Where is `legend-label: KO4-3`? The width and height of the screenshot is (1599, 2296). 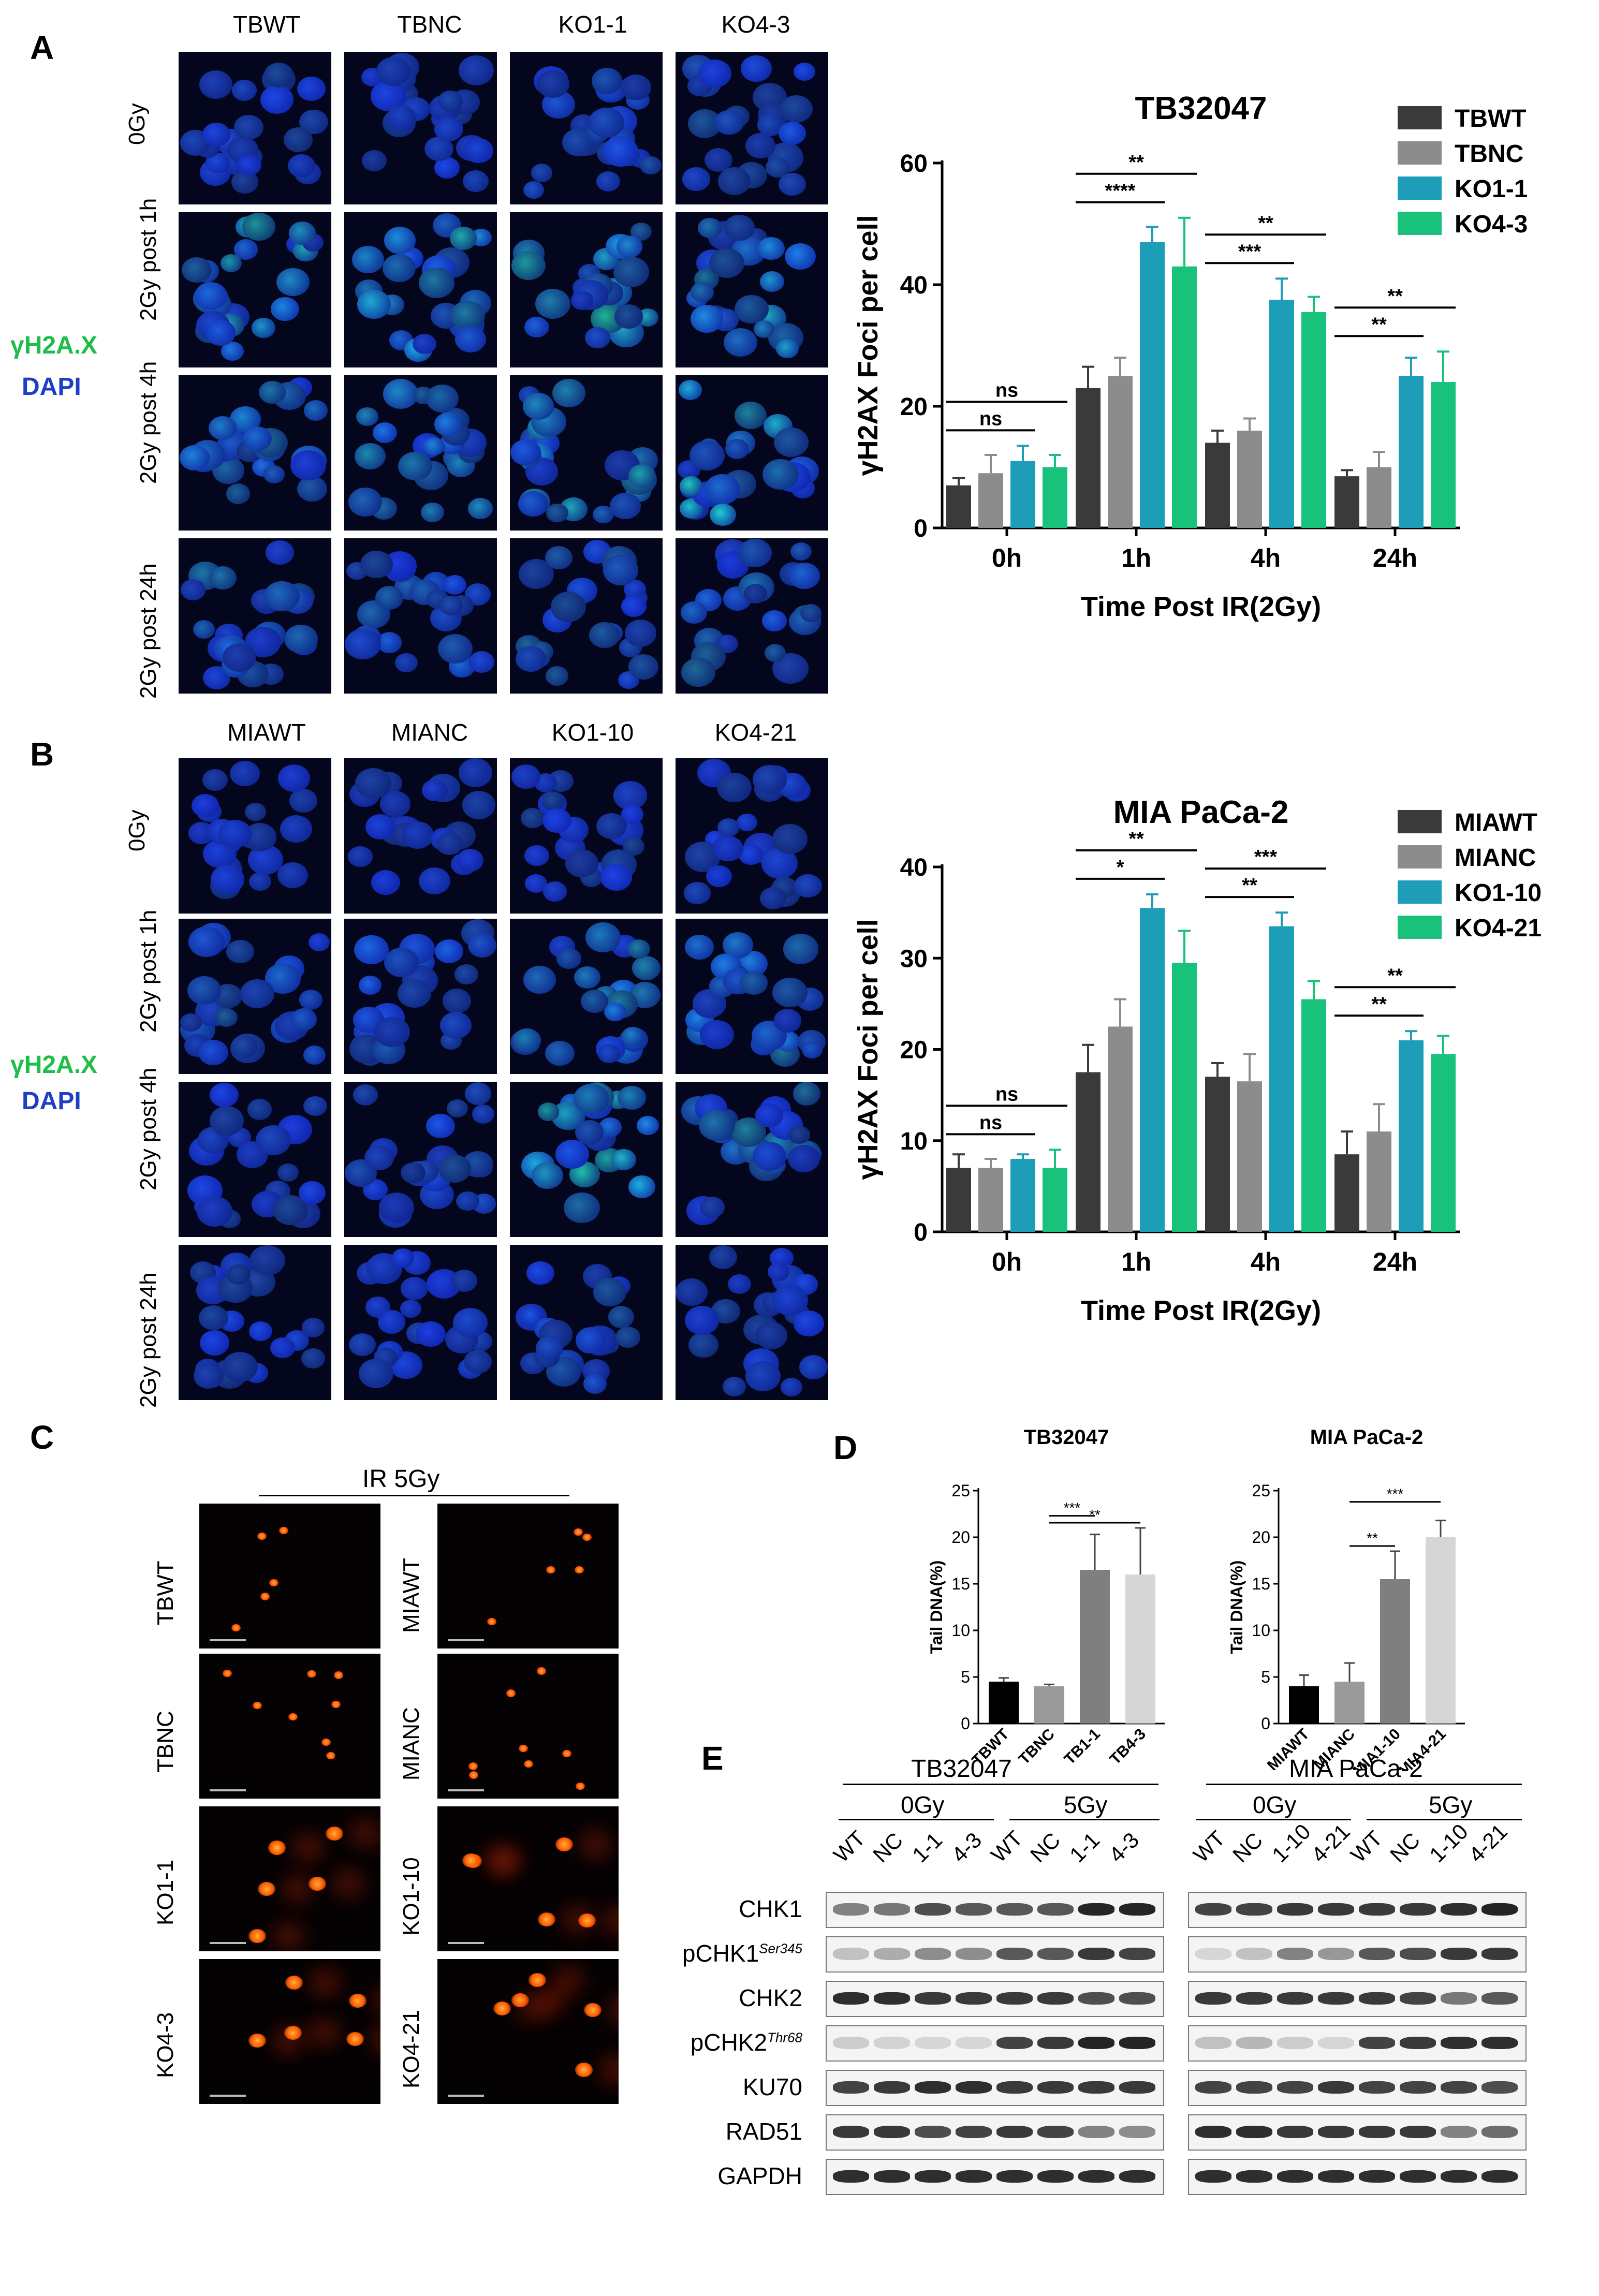
legend-label: KO4-3 is located at coordinates (1491, 224).